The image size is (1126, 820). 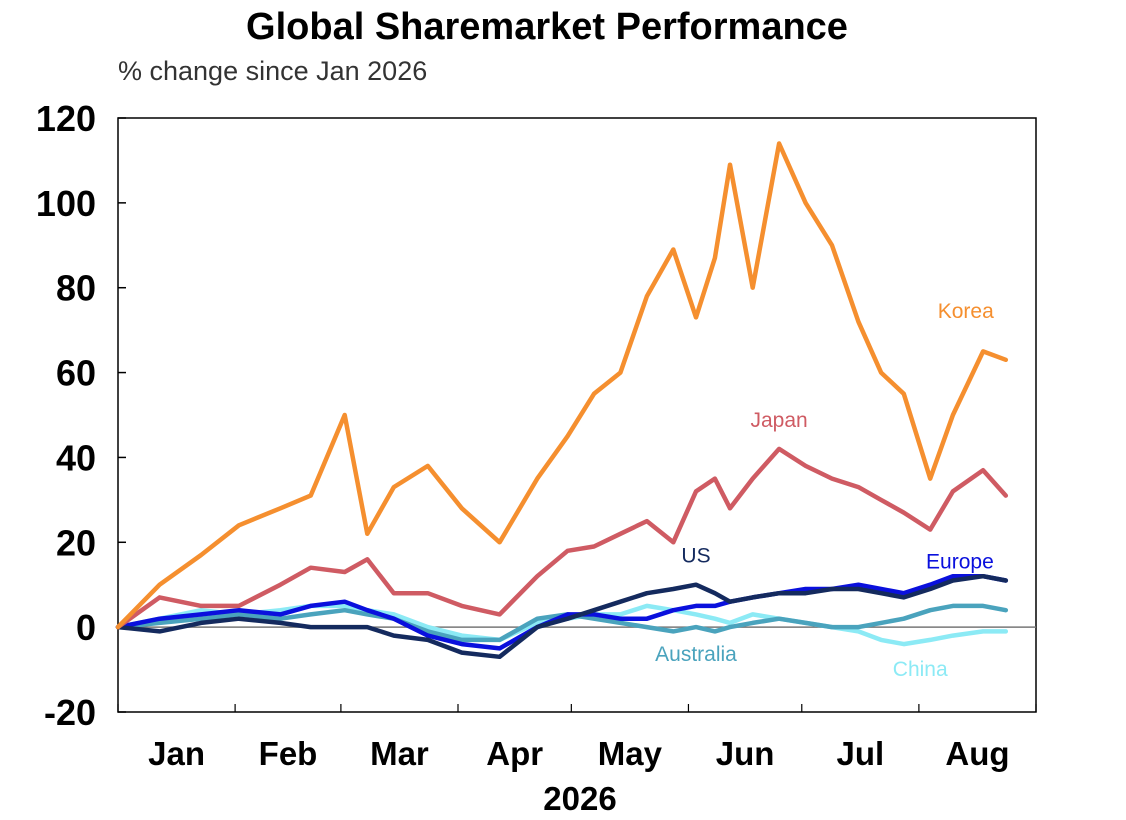 I want to click on y-tick-label: 120, so click(x=66, y=118).